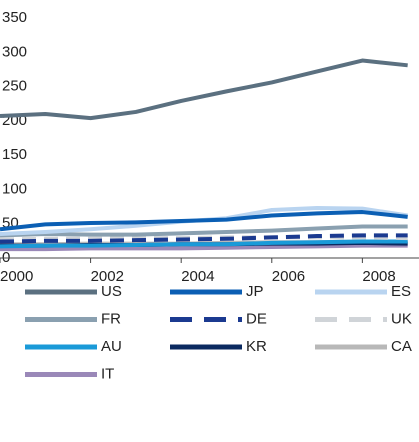 The width and height of the screenshot is (419, 442). I want to click on y-tick-label: 0, so click(6, 257).